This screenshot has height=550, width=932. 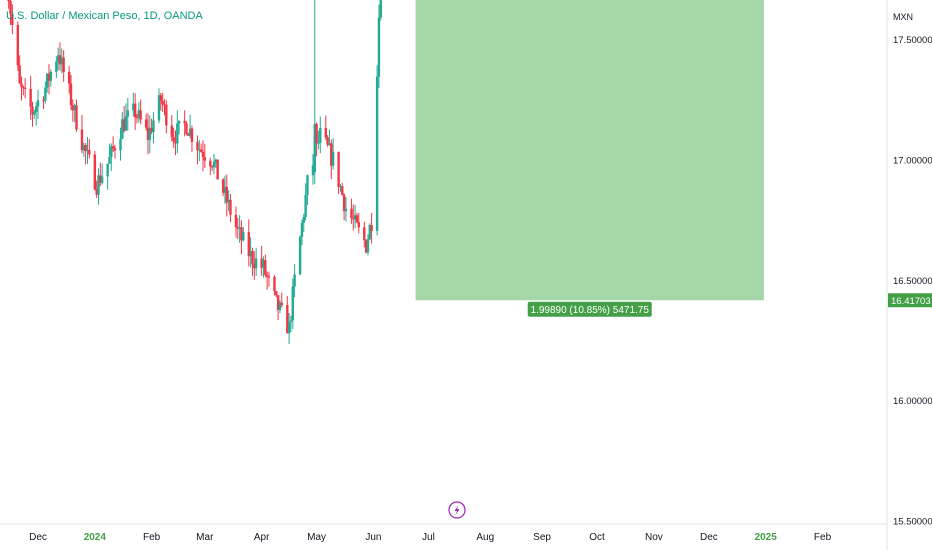 I want to click on x-tick-label: Apr, so click(x=262, y=537).